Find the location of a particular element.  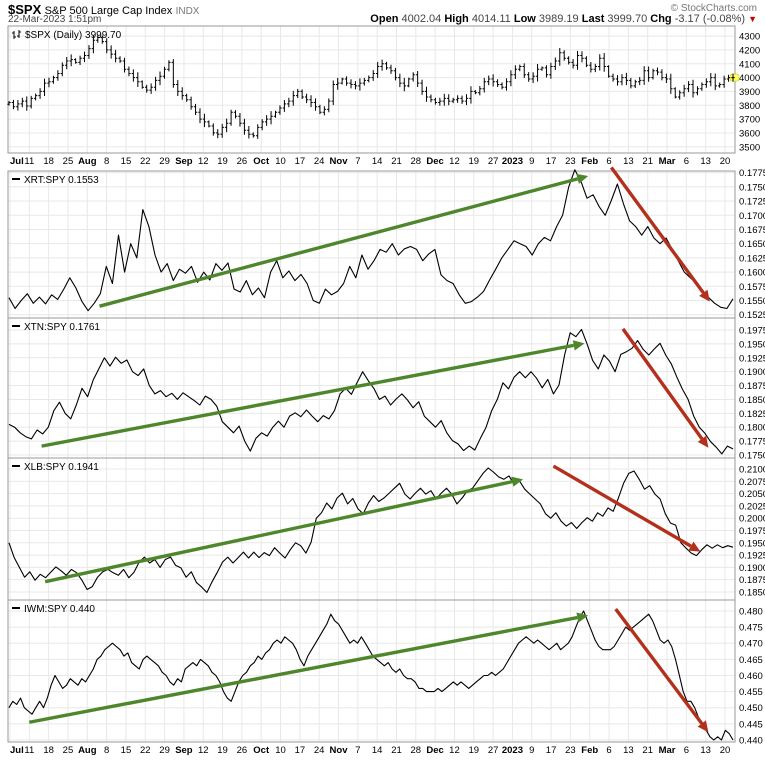

x-axis-label: 20 is located at coordinates (725, 750).